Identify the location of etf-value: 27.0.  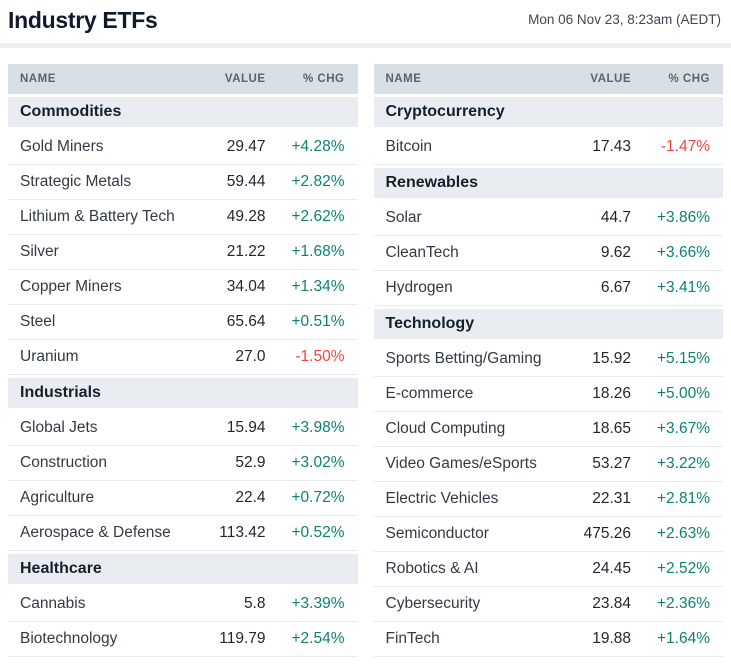
(250, 356).